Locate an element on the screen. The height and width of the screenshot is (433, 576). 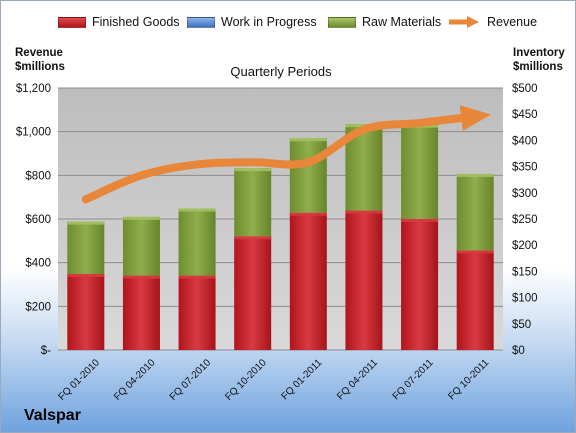
y-right-tick-label: $150 is located at coordinates (525, 272).